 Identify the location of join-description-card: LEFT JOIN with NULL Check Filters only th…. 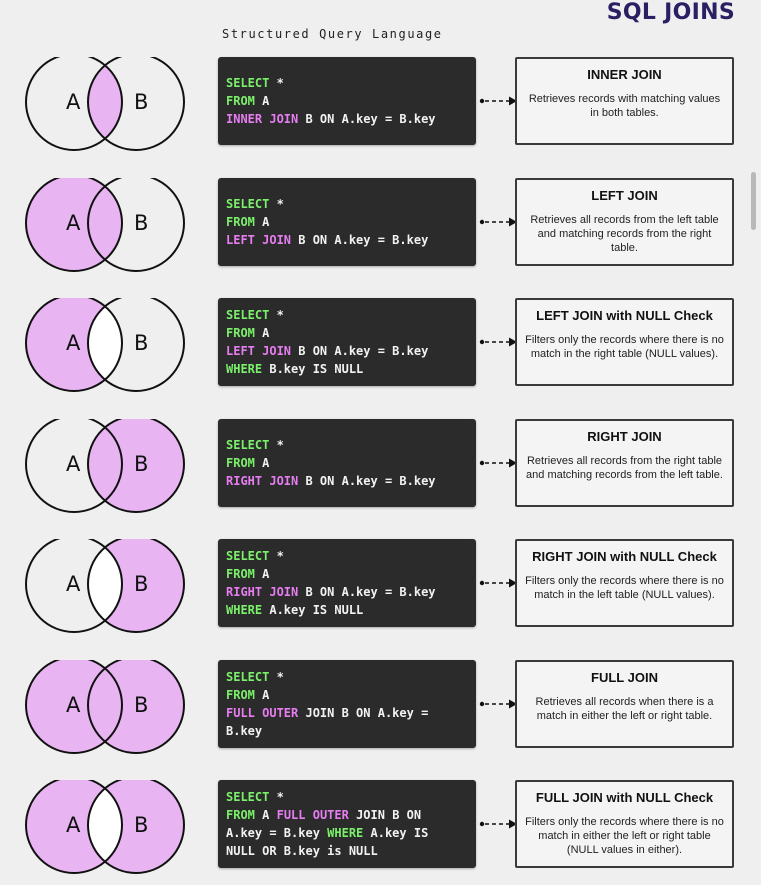
(624, 342).